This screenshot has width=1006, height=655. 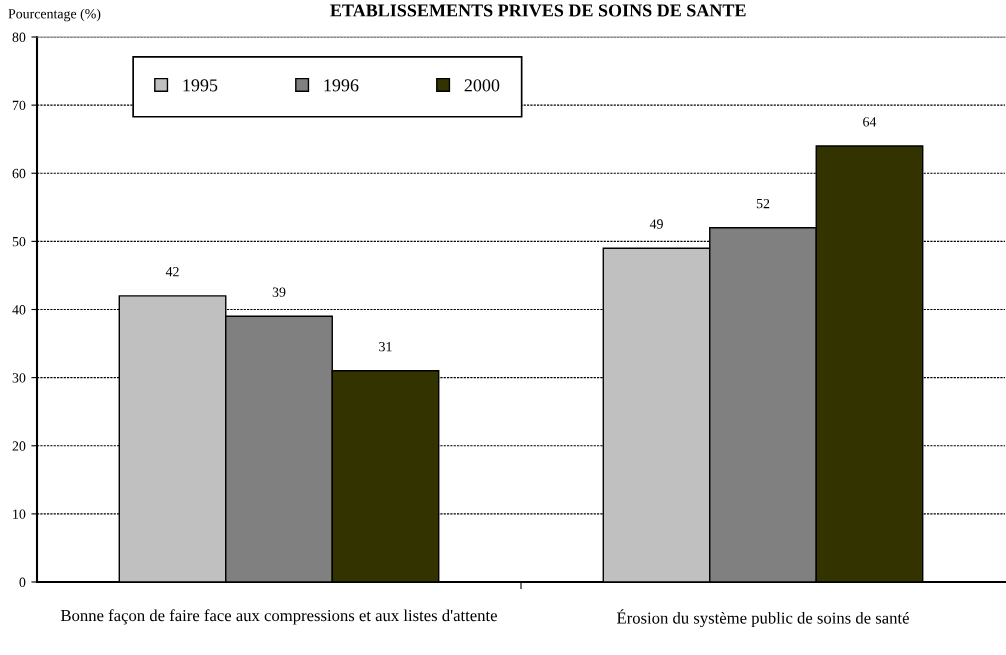 I want to click on data-label: 52, so click(x=763, y=203).